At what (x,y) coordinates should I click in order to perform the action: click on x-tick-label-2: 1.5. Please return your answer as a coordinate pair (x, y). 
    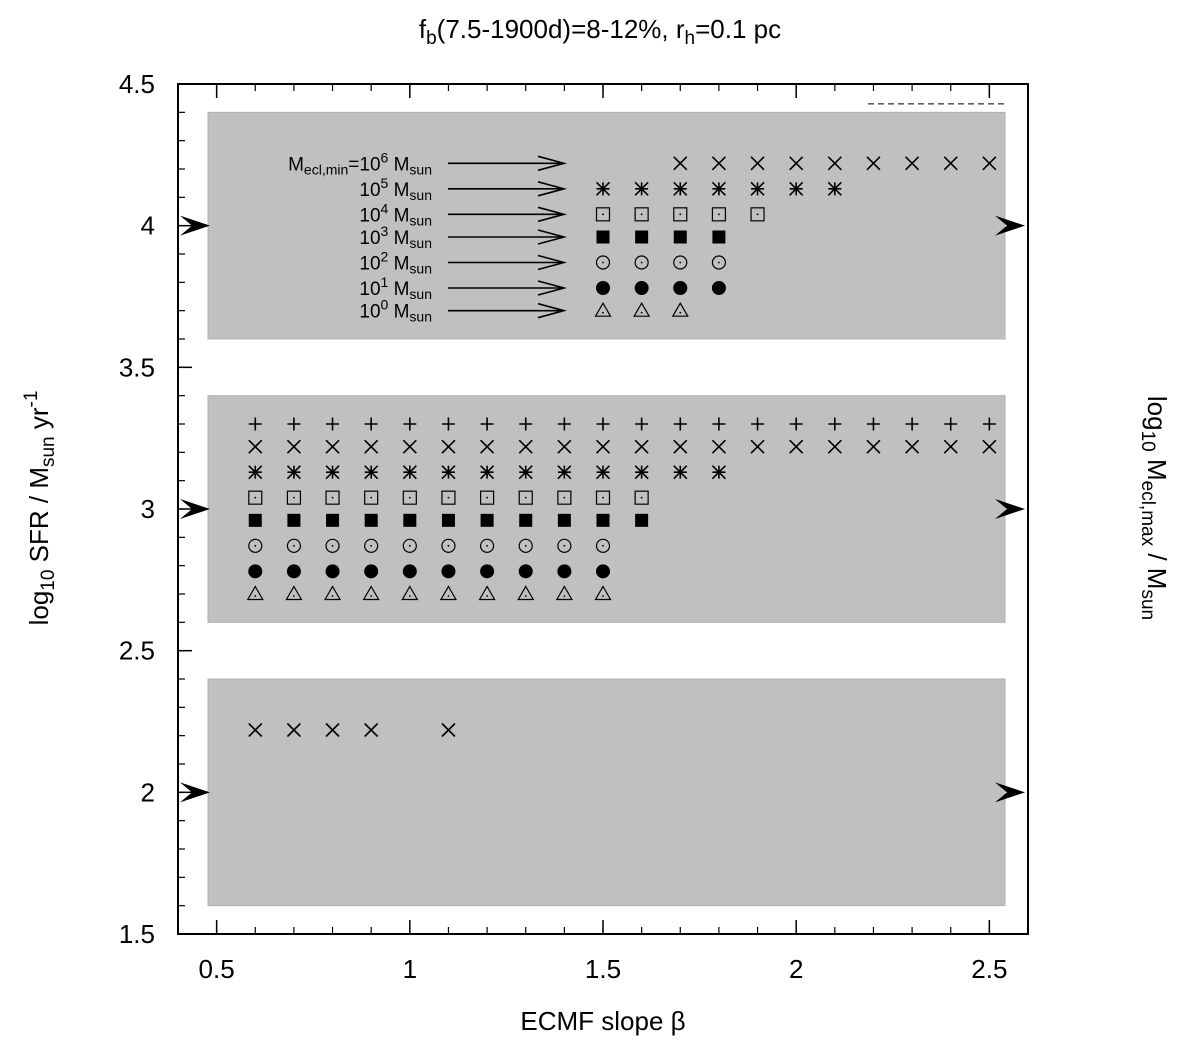
    Looking at the image, I should click on (603, 969).